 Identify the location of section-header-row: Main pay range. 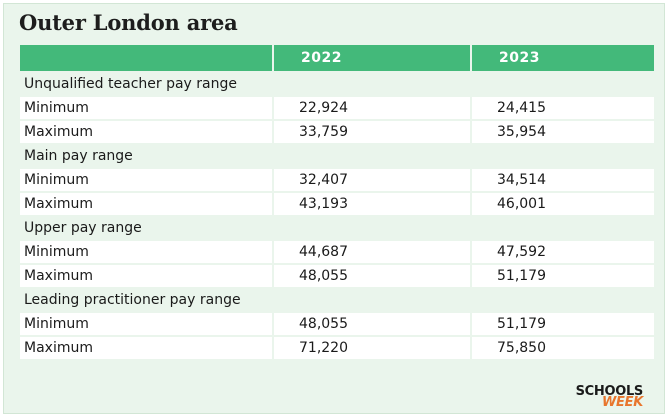
(337, 156).